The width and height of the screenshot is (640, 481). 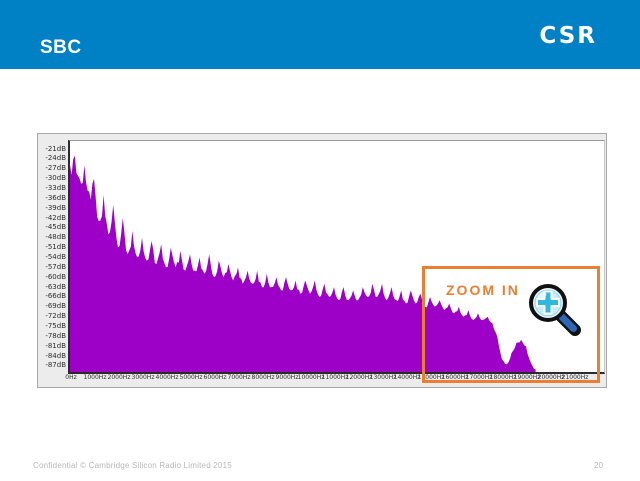 I want to click on x-tick-label: 7000Hz, so click(x=239, y=377).